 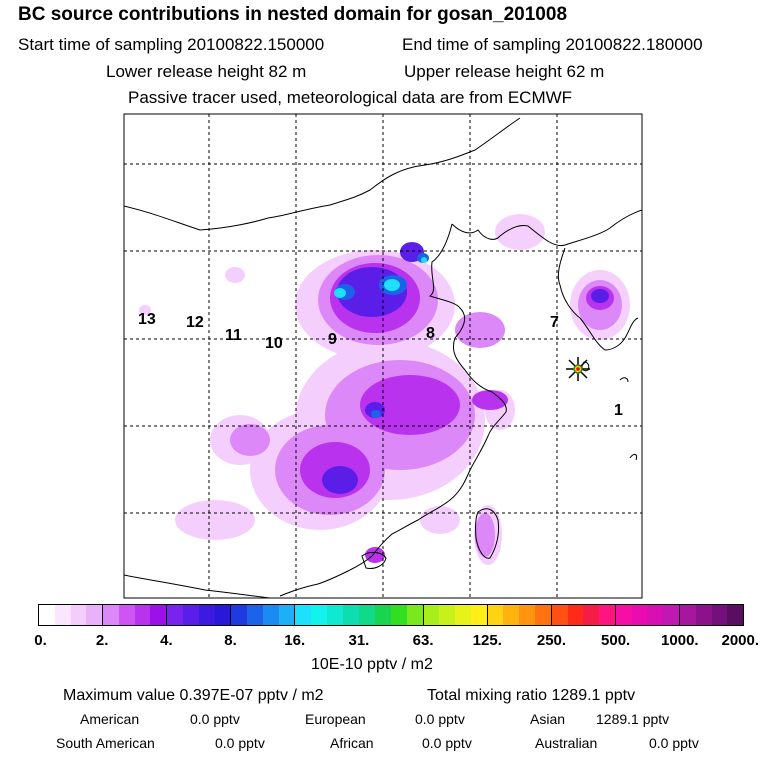 What do you see at coordinates (740, 640) in the screenshot?
I see `color-scale-tick-label: 2000.` at bounding box center [740, 640].